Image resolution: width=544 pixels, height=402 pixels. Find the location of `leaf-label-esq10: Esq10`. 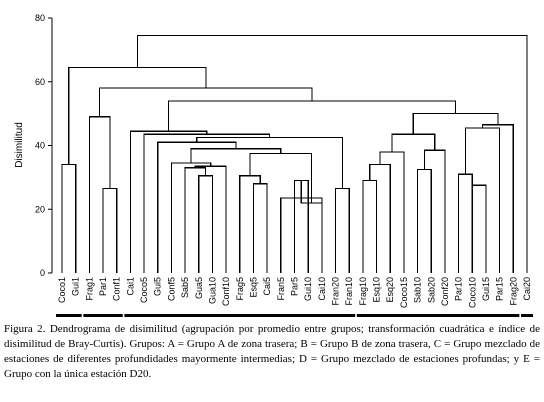

leaf-label-esq10: Esq10 is located at coordinates (377, 290).